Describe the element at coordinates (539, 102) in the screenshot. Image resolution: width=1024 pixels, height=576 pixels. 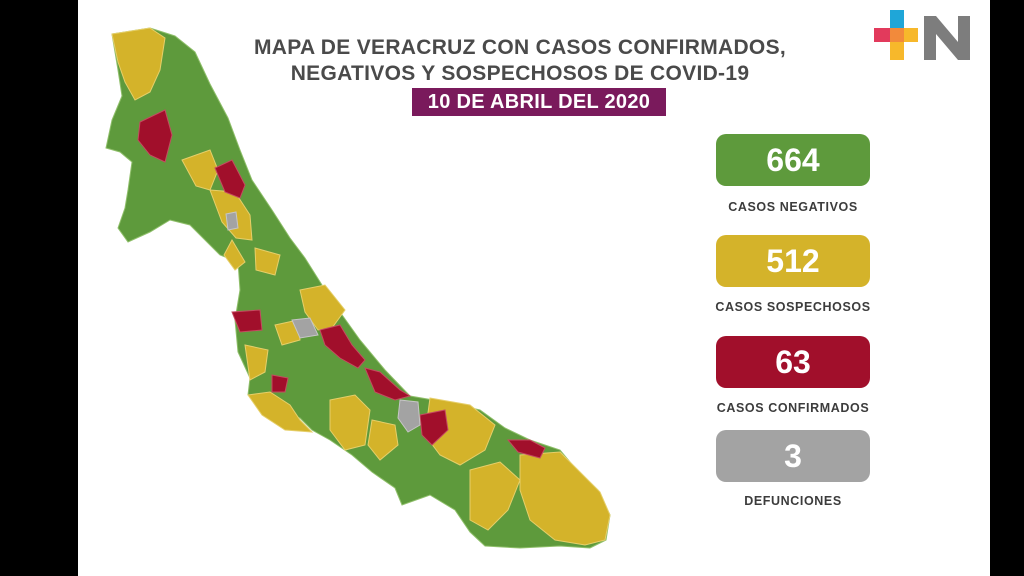
I see `date-badge: 10 DE ABRIL DEL 2020` at that location.